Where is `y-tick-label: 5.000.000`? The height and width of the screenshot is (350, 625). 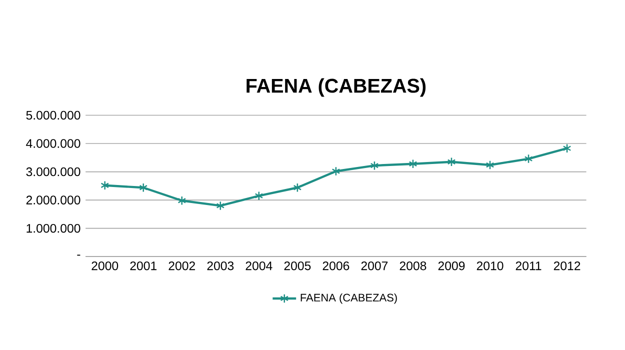
y-tick-label: 5.000.000 is located at coordinates (53, 115).